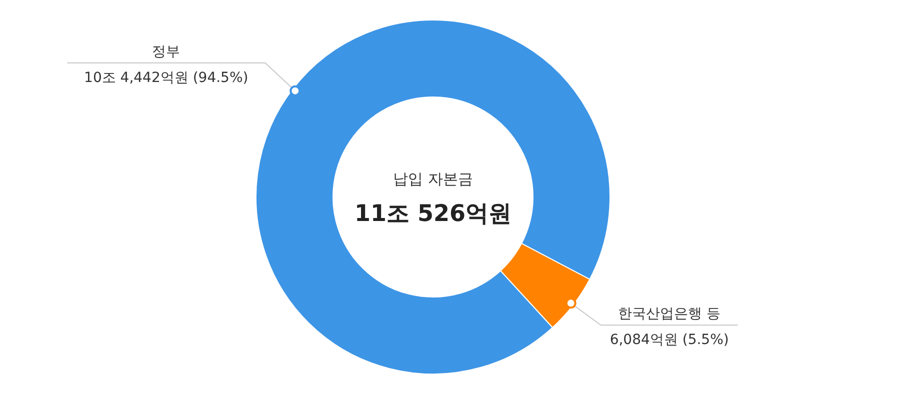 The height and width of the screenshot is (393, 900). Describe the element at coordinates (433, 179) in the screenshot. I see `text: 납입 자본금` at that location.